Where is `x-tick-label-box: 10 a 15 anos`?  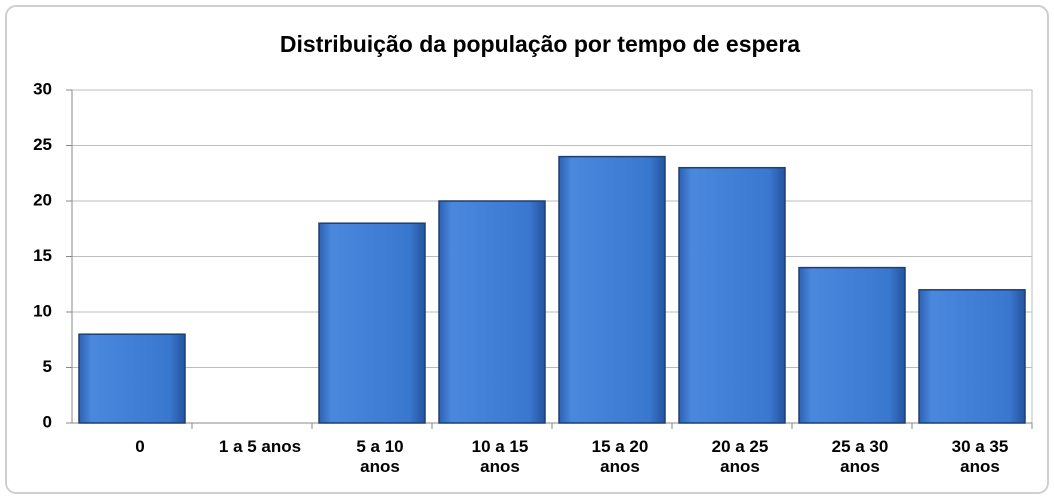 x-tick-label-box: 10 a 15 anos is located at coordinates (500, 456).